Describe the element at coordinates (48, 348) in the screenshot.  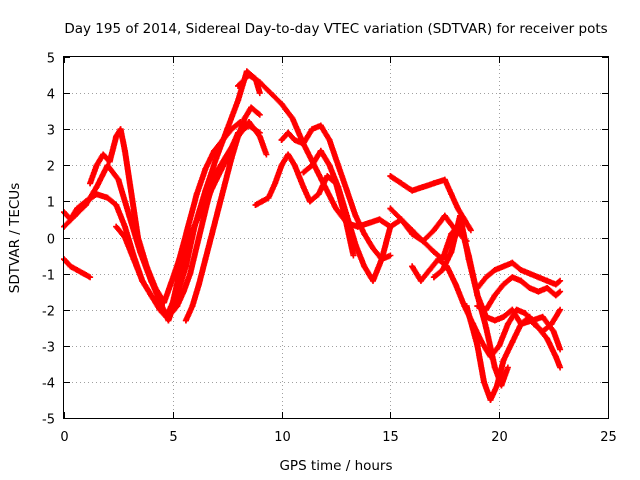
I see `y-tick-label: -3` at that location.